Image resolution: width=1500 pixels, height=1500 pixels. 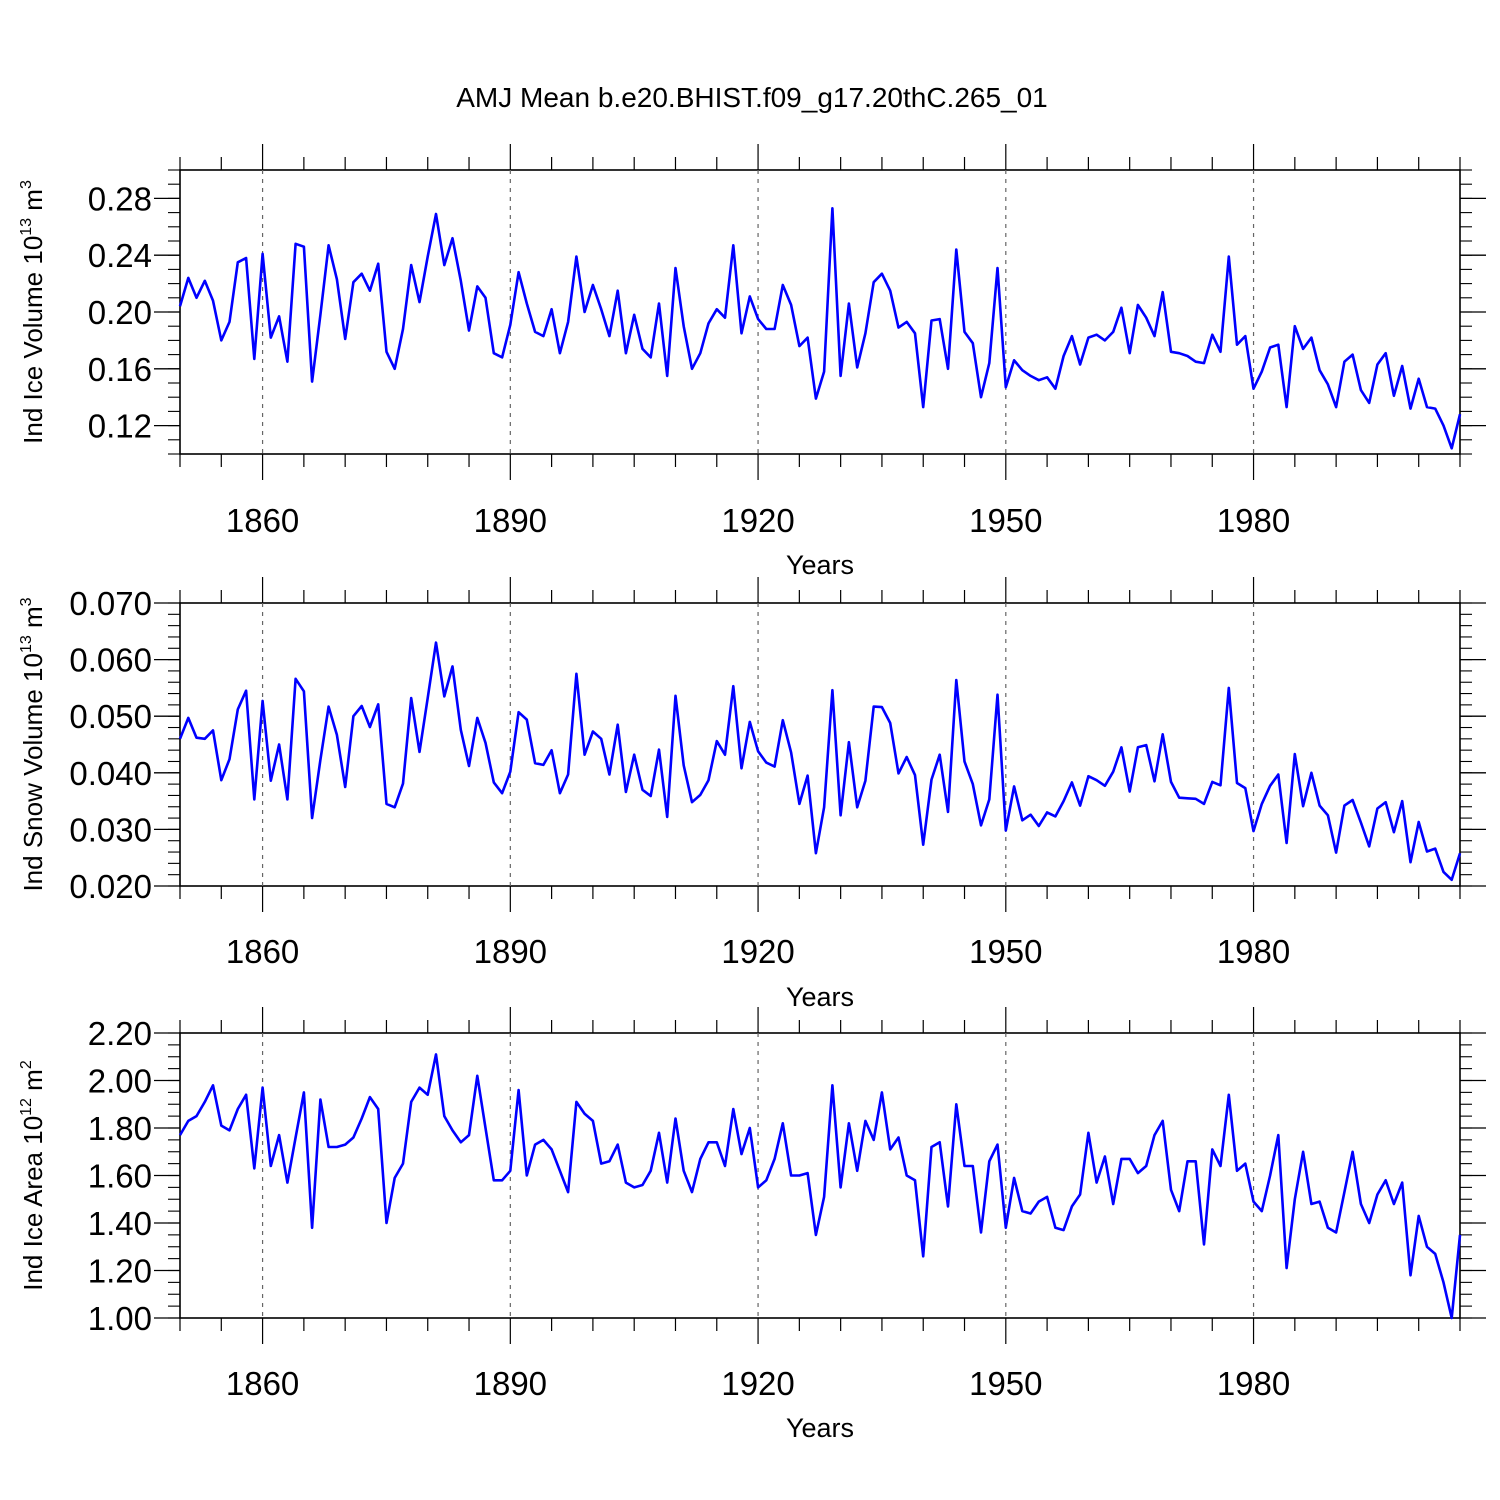 I want to click on y-tick-label: 0.020, so click(x=110, y=886).